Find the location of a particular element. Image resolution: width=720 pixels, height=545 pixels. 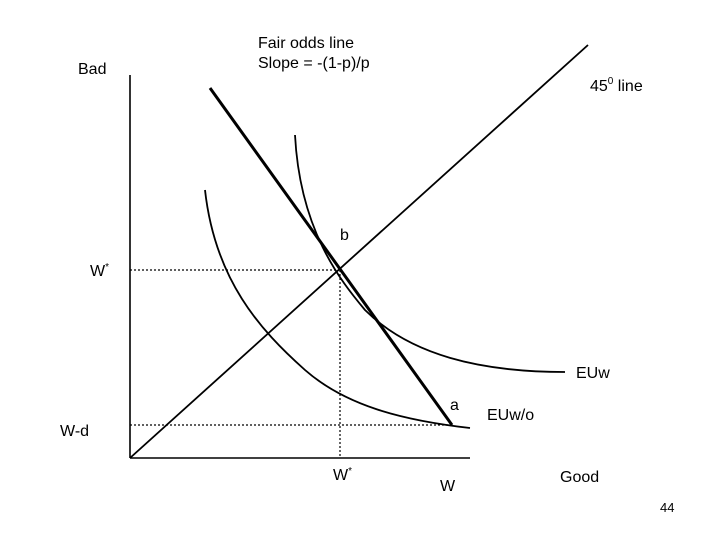

x-axis-label: Good is located at coordinates (579, 477).